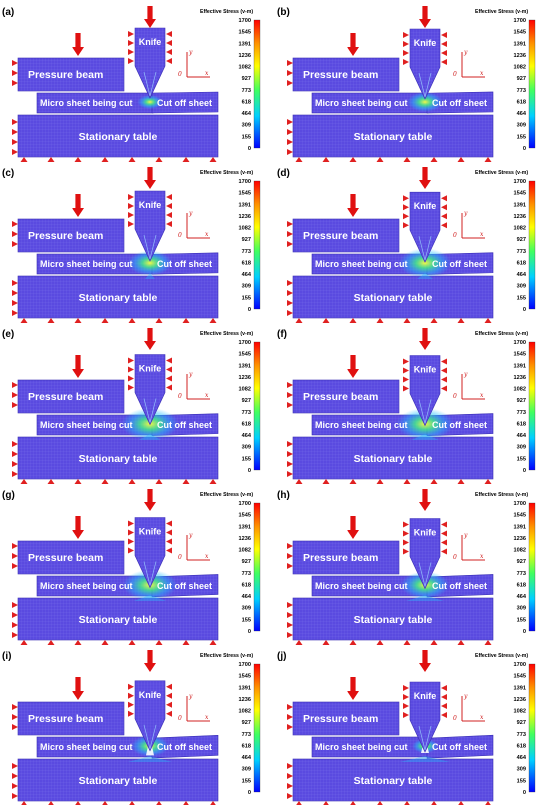 This screenshot has width=550, height=805. Describe the element at coordinates (425, 574) in the screenshot. I see `knife-edge` at that location.